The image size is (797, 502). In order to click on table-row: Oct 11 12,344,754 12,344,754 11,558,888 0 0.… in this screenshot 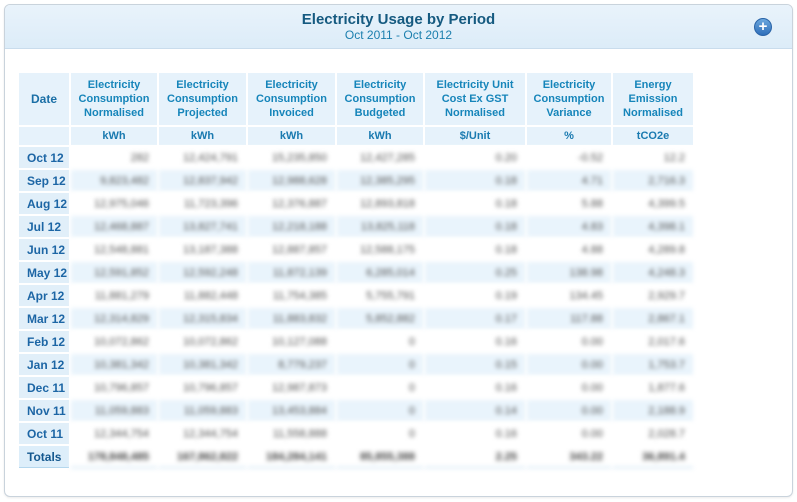, I will do `click(356, 433)`.